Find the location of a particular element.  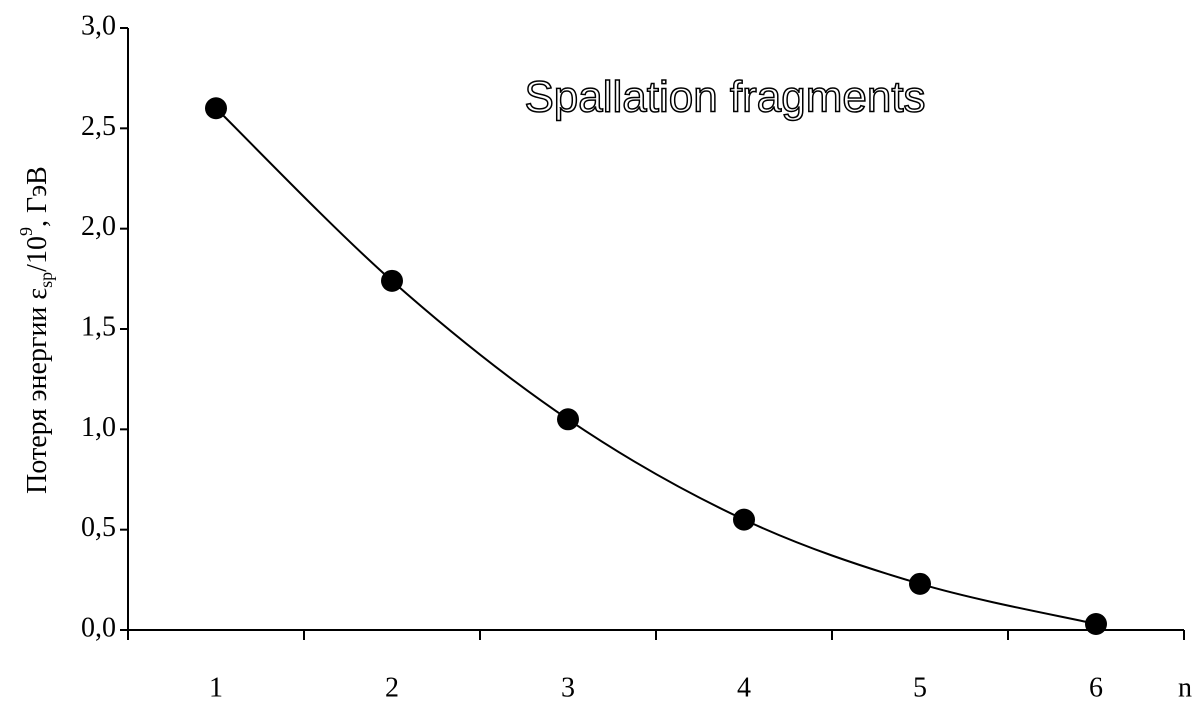

y-axis-label: Потеря энергии εsp/109, ГэВ is located at coordinates (36, 330).